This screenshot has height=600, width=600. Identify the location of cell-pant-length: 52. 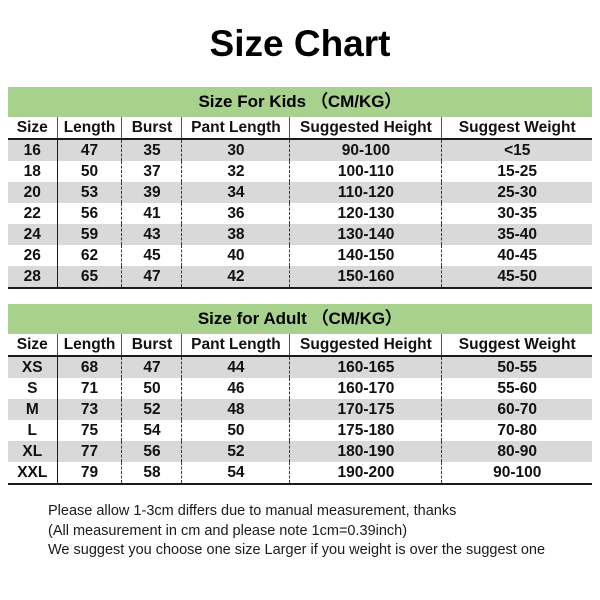
(235, 451).